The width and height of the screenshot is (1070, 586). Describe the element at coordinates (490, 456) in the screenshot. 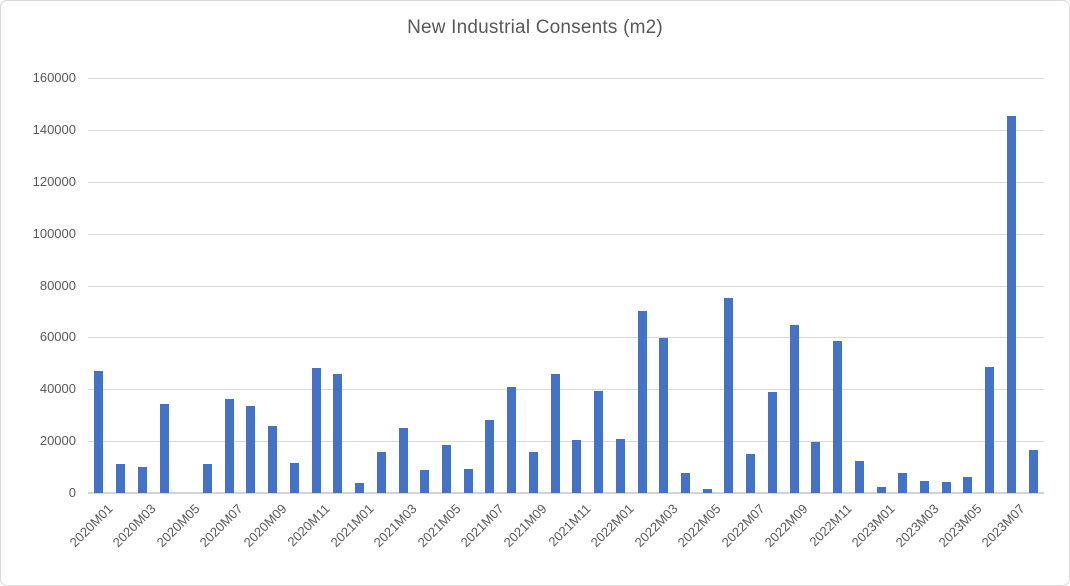

I see `bar-2021M07` at that location.